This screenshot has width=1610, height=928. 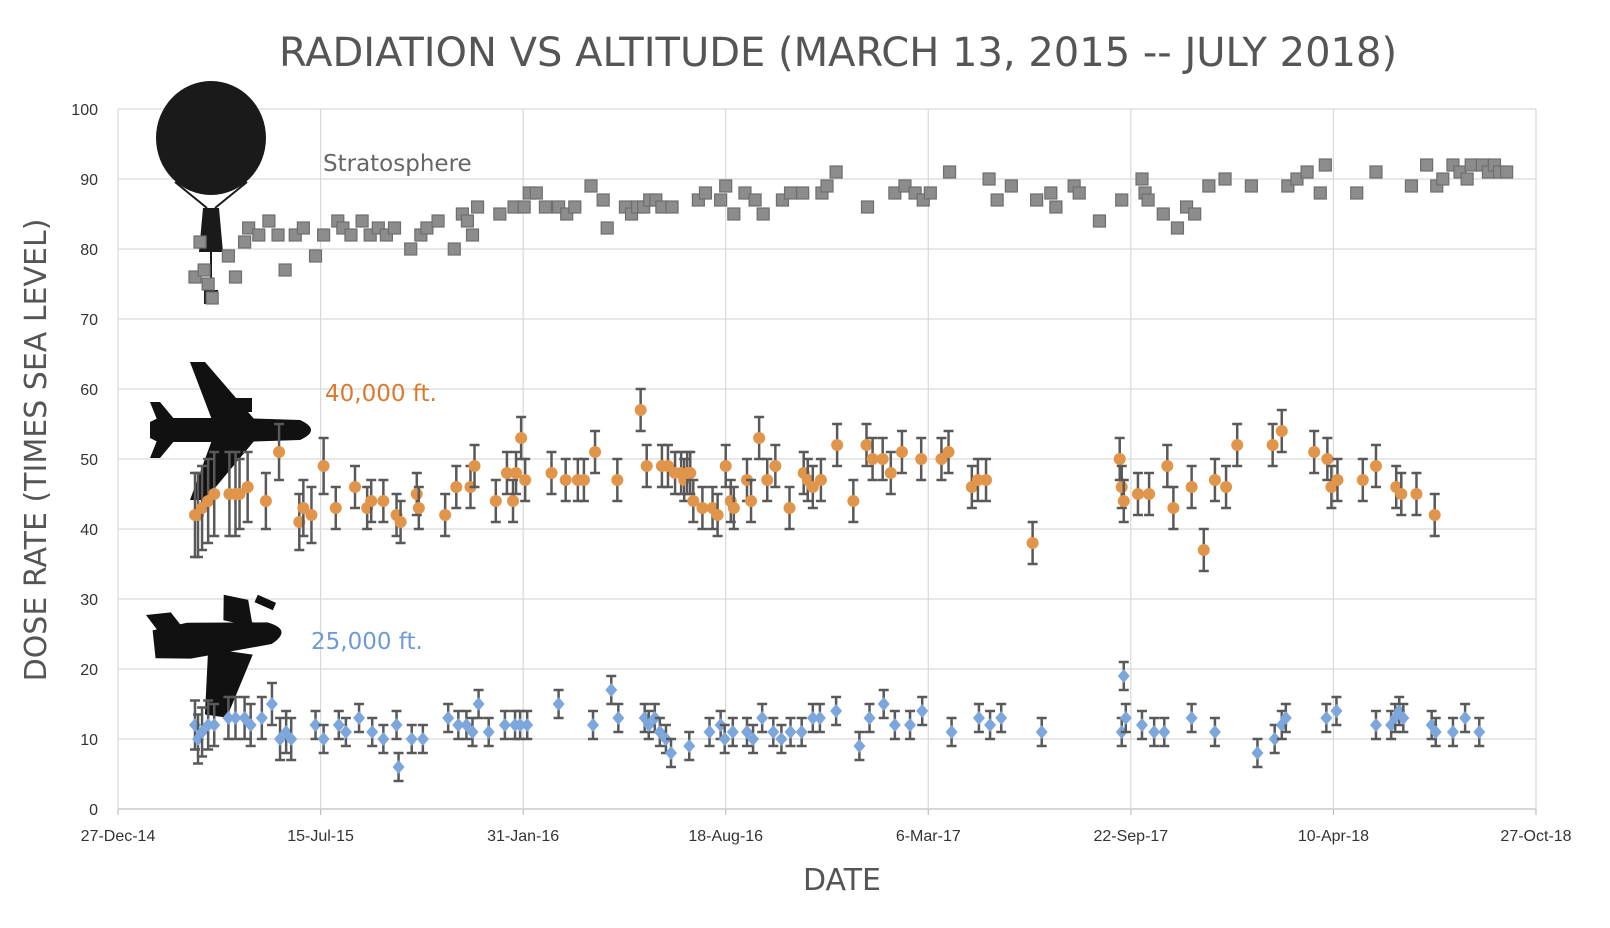 I want to click on series-stratosphere, so click(x=851, y=231).